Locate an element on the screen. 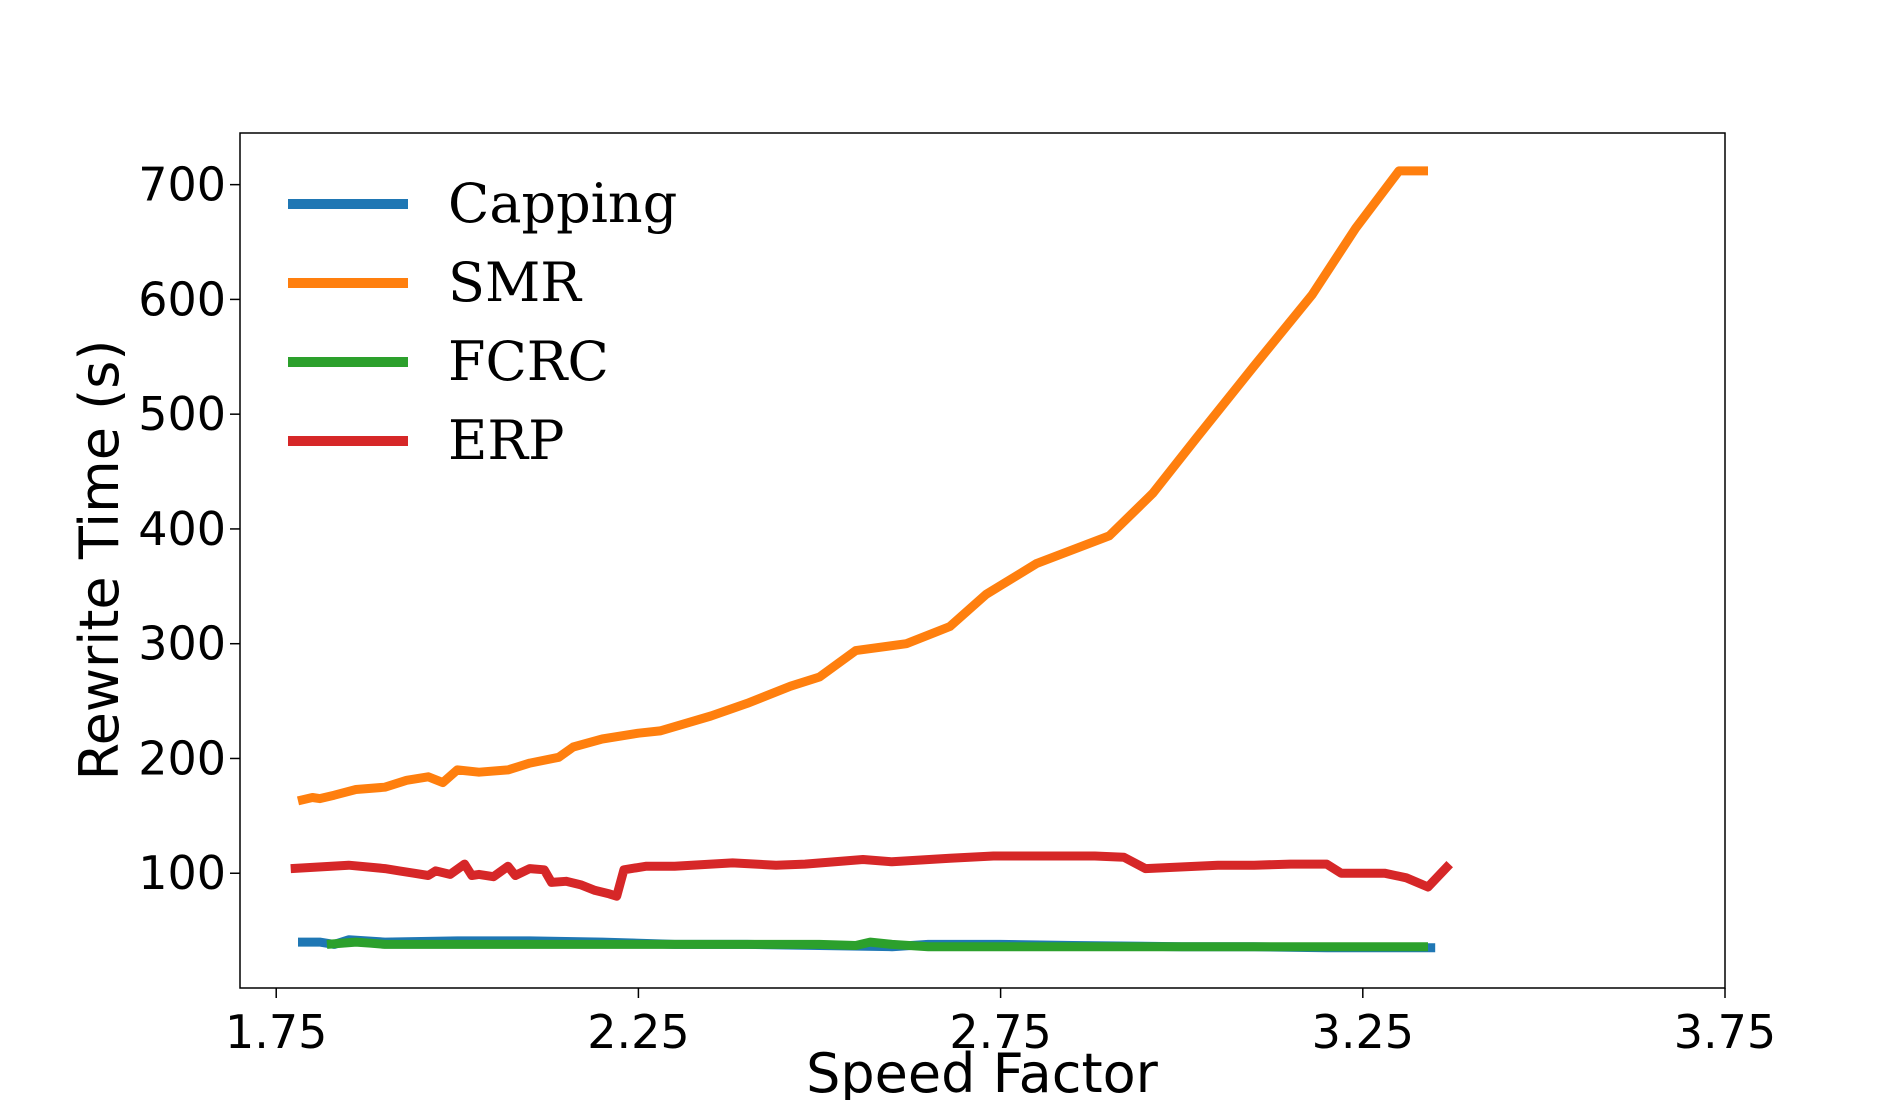 The image size is (1900, 1100). legend-label-fcrc: FCRC is located at coordinates (528, 361).